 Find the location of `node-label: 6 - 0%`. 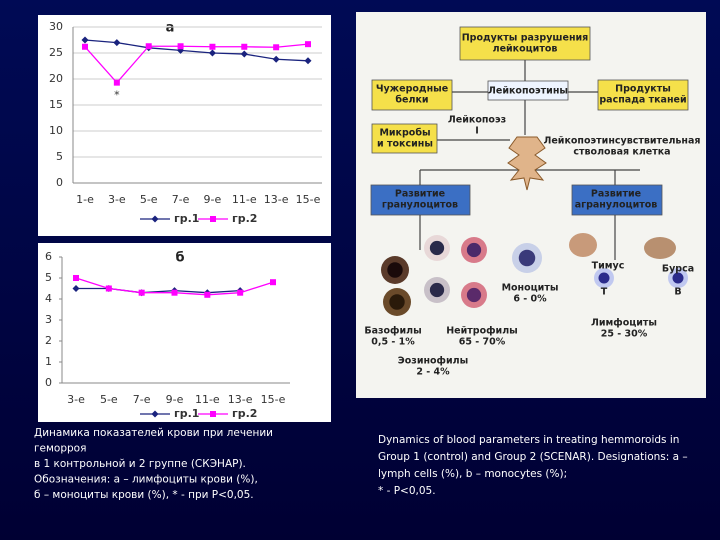

node-label: 6 - 0% is located at coordinates (530, 299).